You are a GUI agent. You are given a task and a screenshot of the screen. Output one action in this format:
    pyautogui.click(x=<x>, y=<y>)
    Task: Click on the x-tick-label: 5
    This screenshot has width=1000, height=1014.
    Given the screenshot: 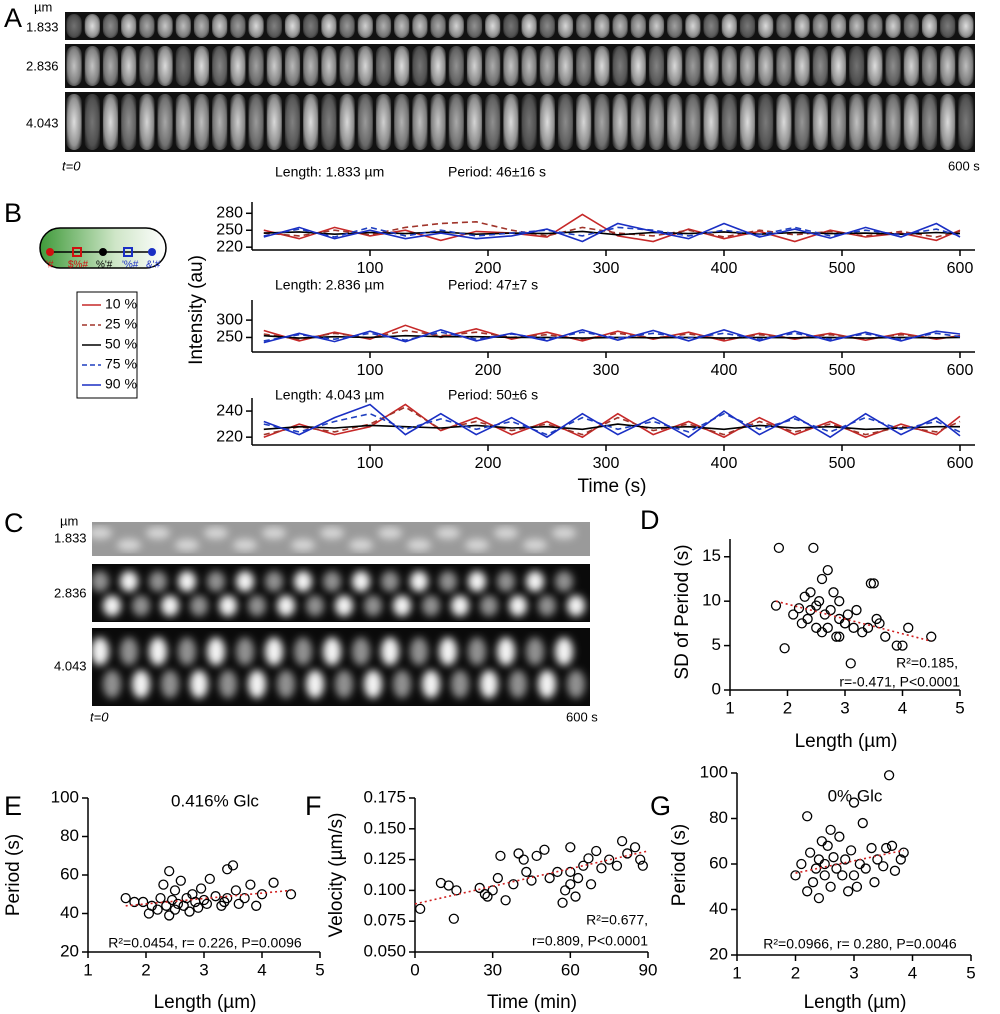 What is the action you would take?
    pyautogui.click(x=959, y=707)
    